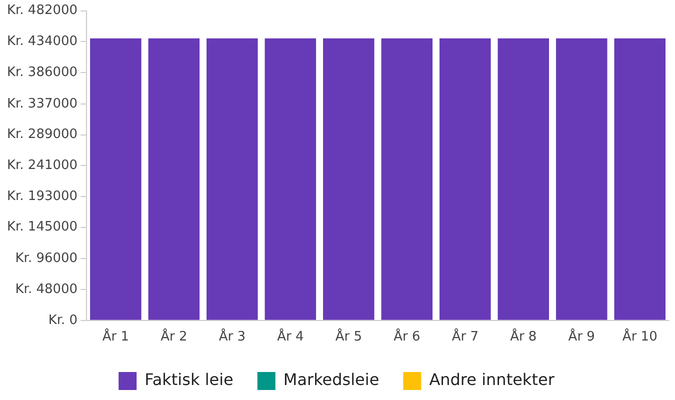 The height and width of the screenshot is (400, 675). Describe the element at coordinates (42, 10) in the screenshot. I see `y-tick-label: Kr. 482000` at that location.